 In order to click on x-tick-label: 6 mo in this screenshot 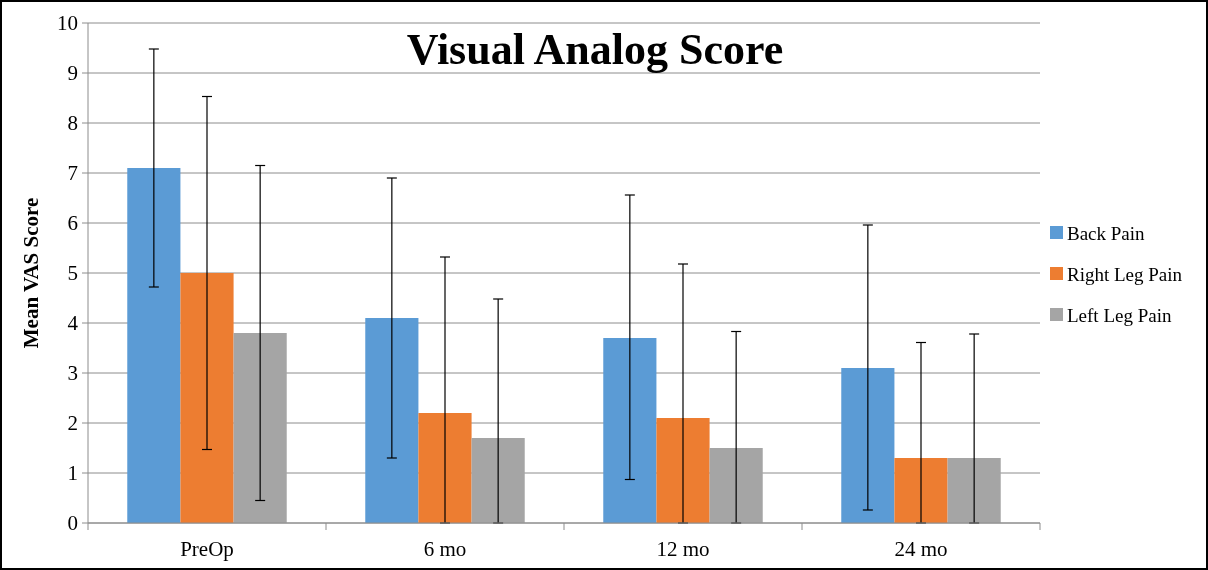, I will do `click(445, 549)`.